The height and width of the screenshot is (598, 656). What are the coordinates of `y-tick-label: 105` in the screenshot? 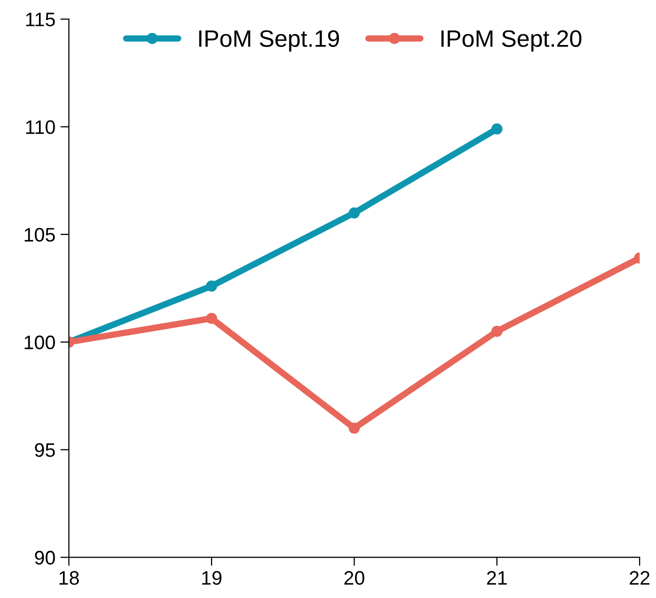 It's located at (39, 235).